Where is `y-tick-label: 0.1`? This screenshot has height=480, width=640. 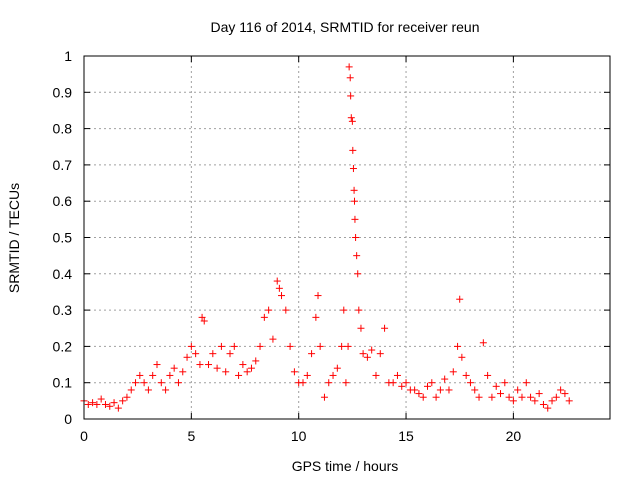
y-tick-label: 0.1 is located at coordinates (63, 383).